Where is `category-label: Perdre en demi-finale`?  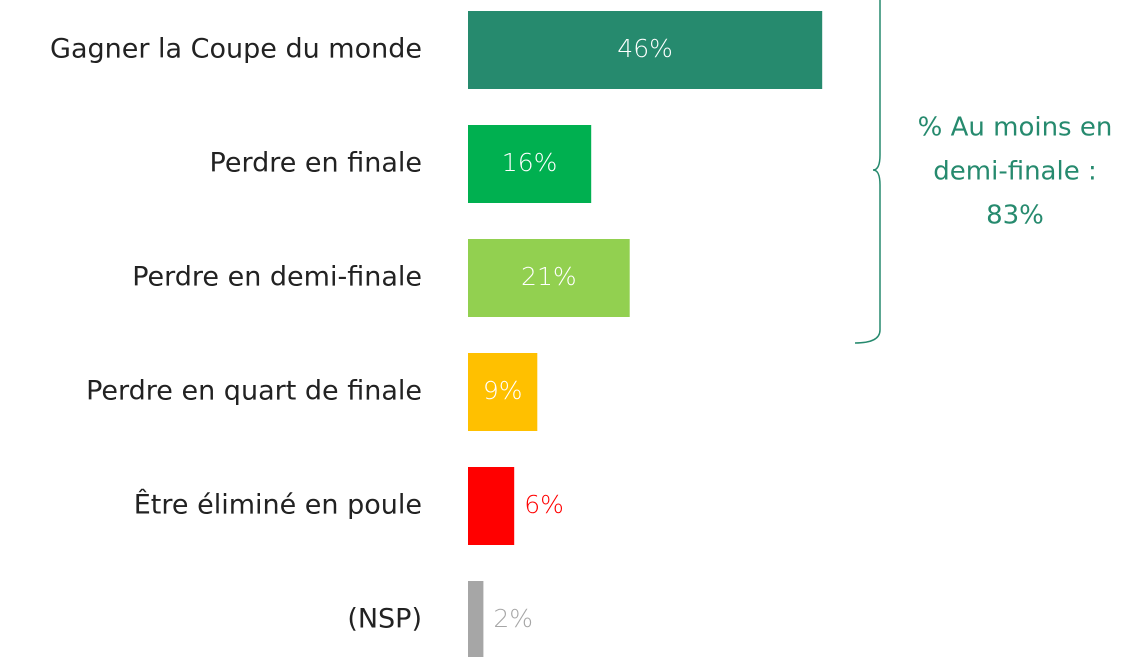 category-label: Perdre en demi-finale is located at coordinates (277, 277).